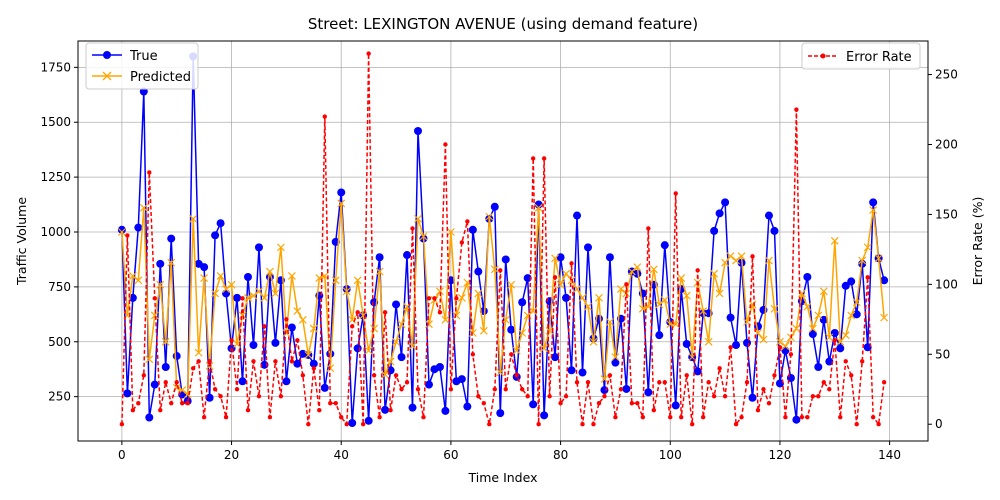  I want to click on y2-tick-label: 250, so click(946, 75).